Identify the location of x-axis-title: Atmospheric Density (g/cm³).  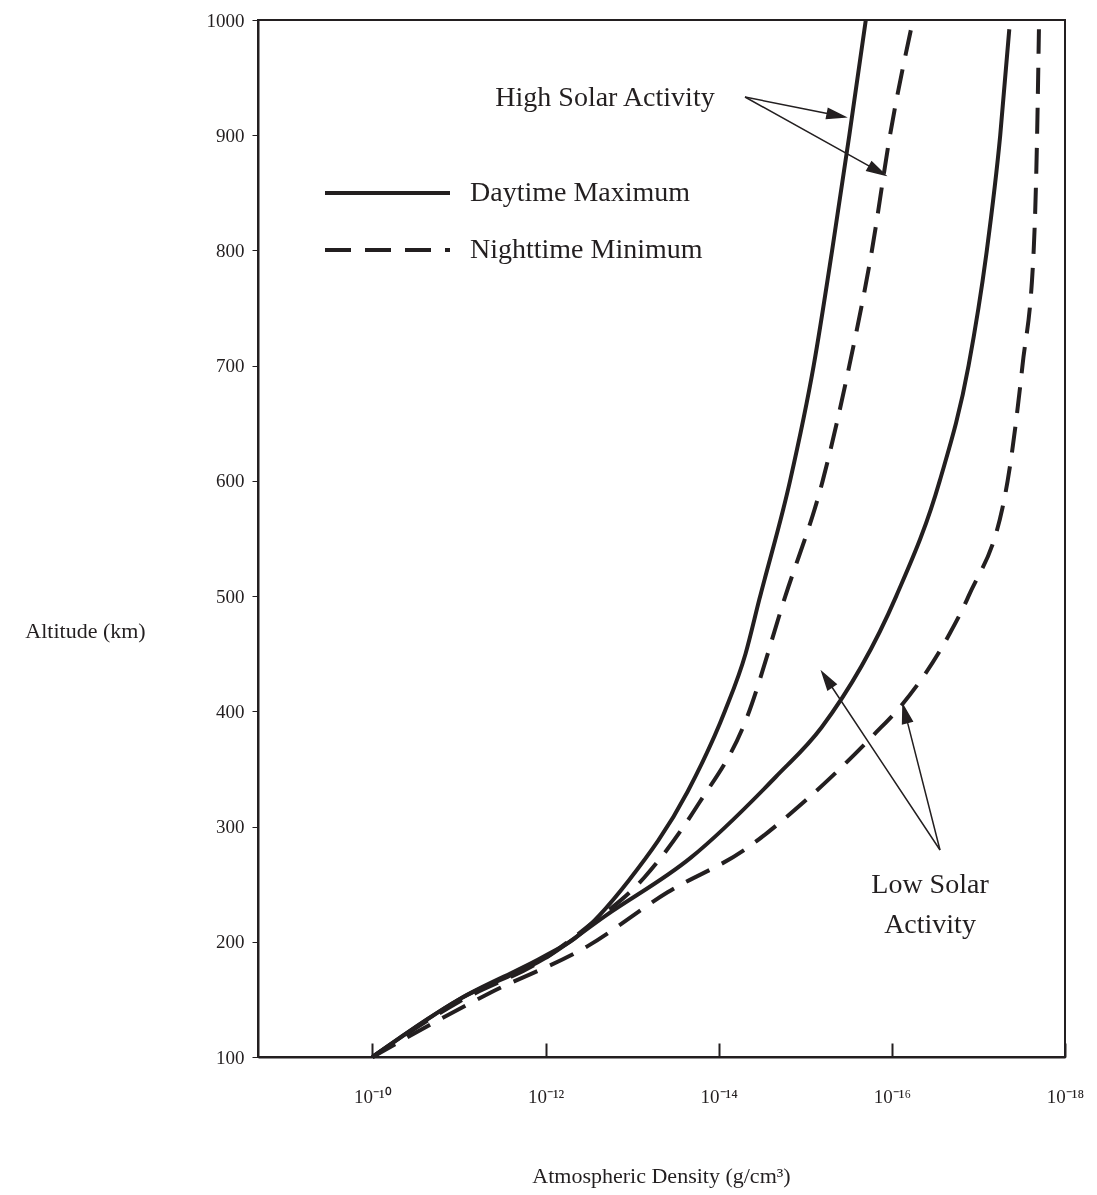
(661, 1175).